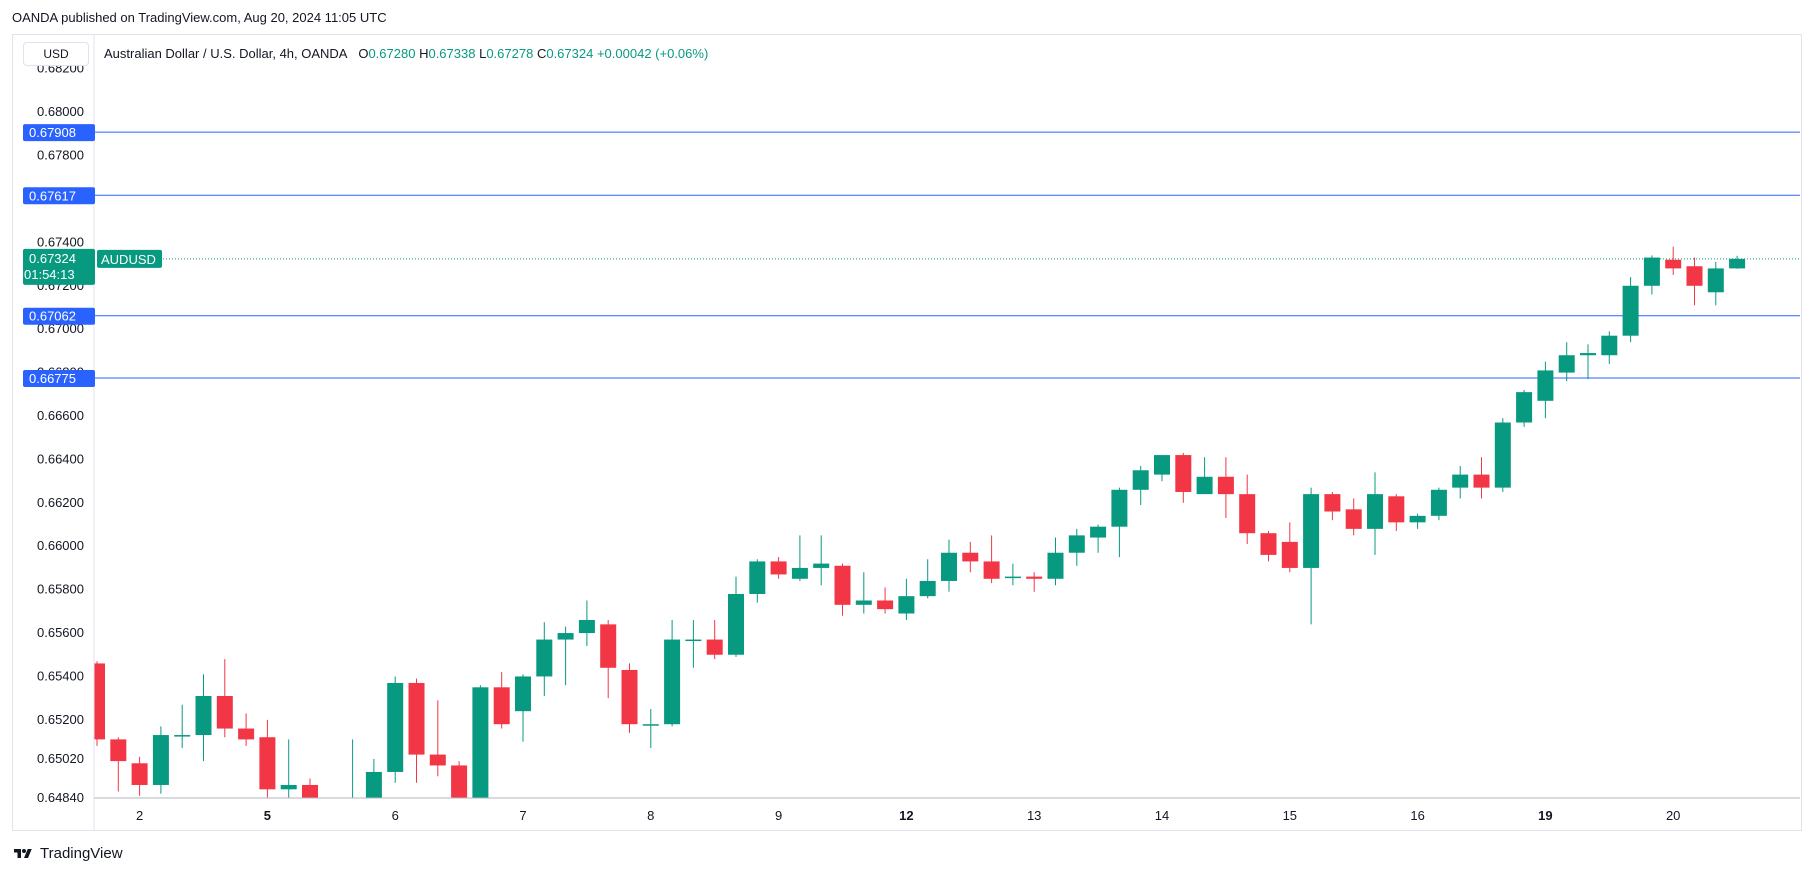 This screenshot has height=876, width=1814. What do you see at coordinates (483, 53) in the screenshot?
I see `legend-low-key: L` at bounding box center [483, 53].